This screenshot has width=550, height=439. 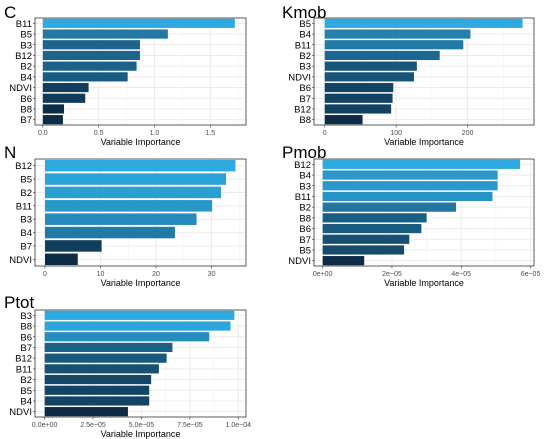 What do you see at coordinates (93, 425) in the screenshot?
I see `x-tick-label: 2.5e−05` at bounding box center [93, 425].